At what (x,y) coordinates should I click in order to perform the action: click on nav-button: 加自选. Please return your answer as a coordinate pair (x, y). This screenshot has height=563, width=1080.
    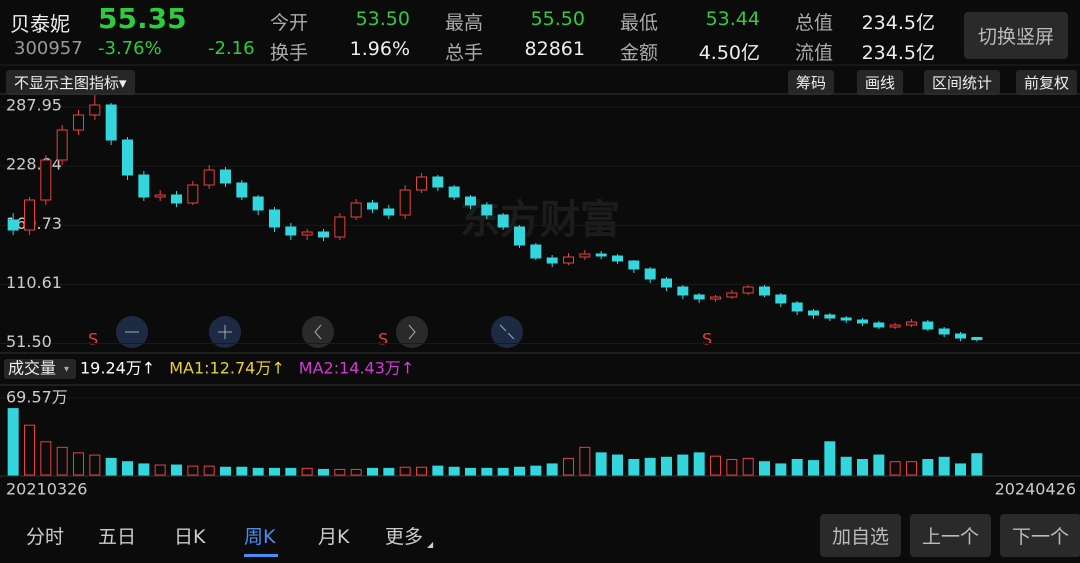
    Looking at the image, I should click on (861, 535).